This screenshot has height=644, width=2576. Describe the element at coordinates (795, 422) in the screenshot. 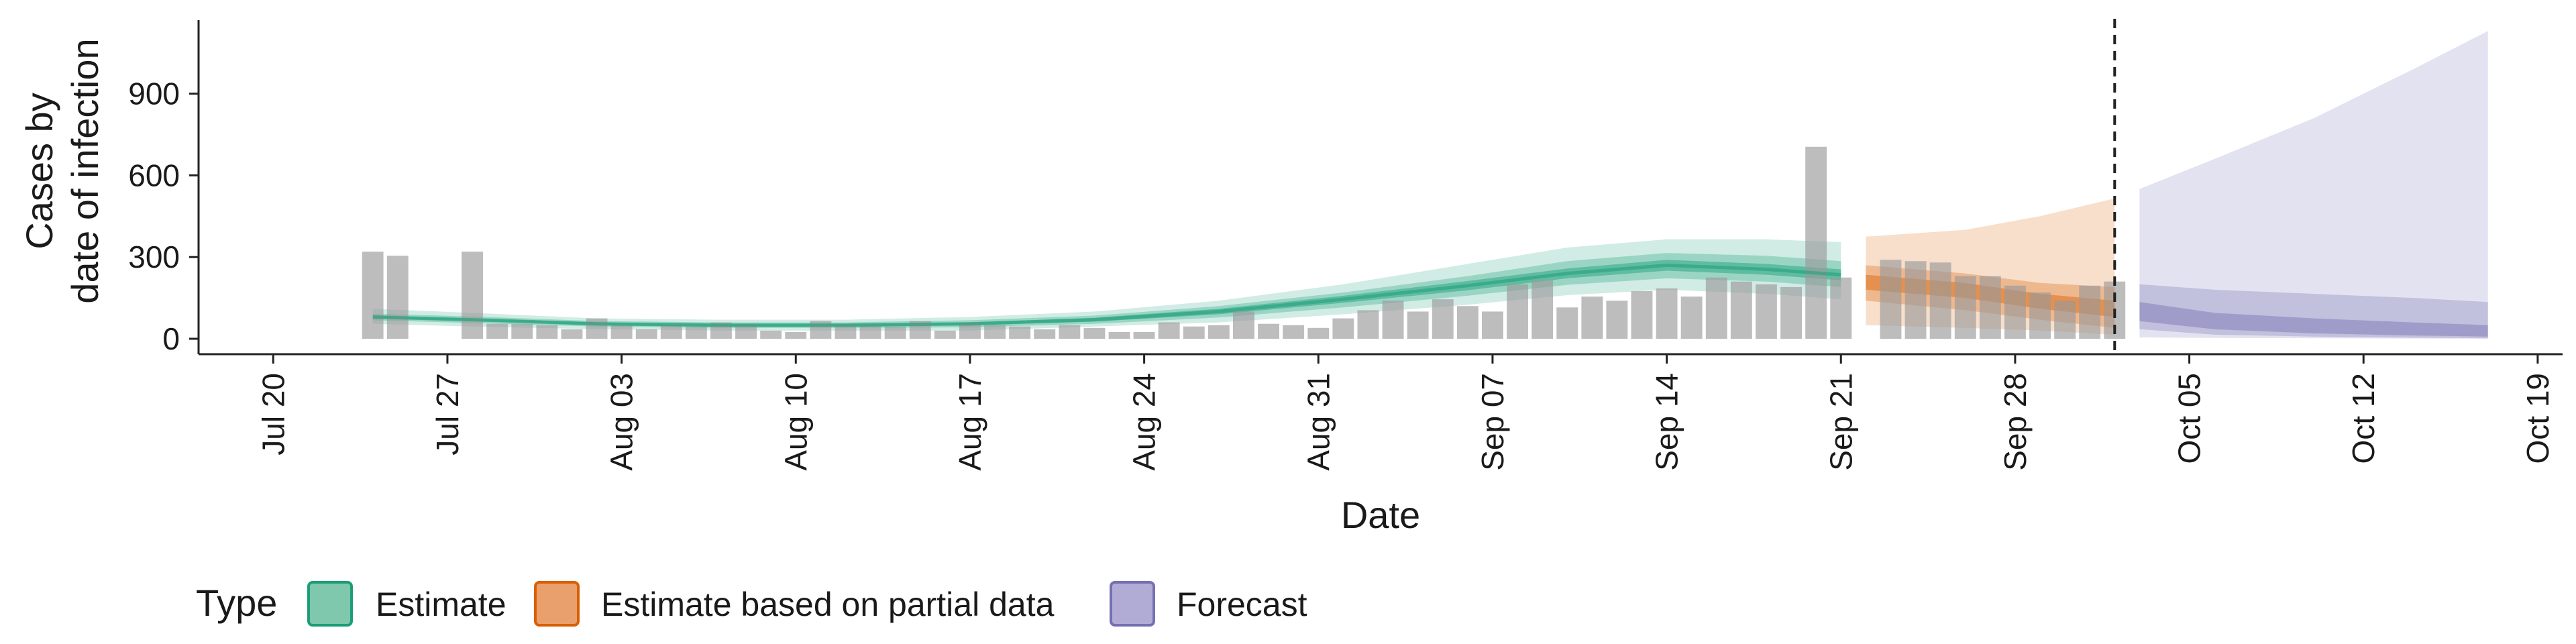

I see `x-tick-label: Aug 10` at that location.